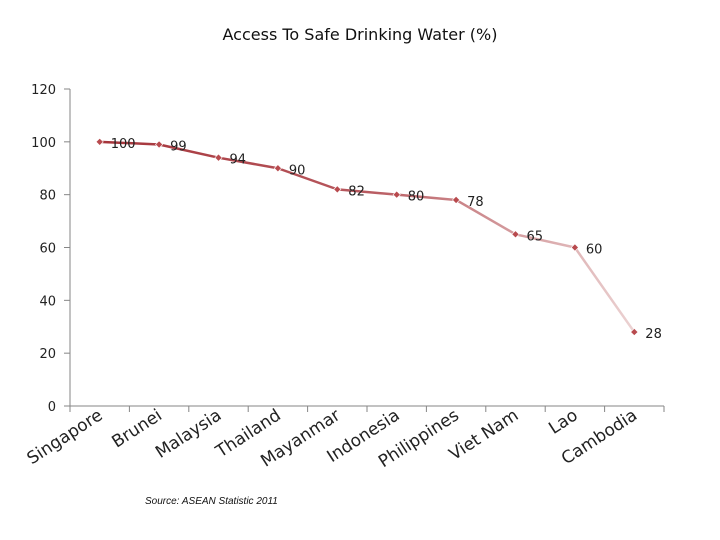 The width and height of the screenshot is (720, 540). Describe the element at coordinates (47, 301) in the screenshot. I see `y-tick-label: 40` at that location.